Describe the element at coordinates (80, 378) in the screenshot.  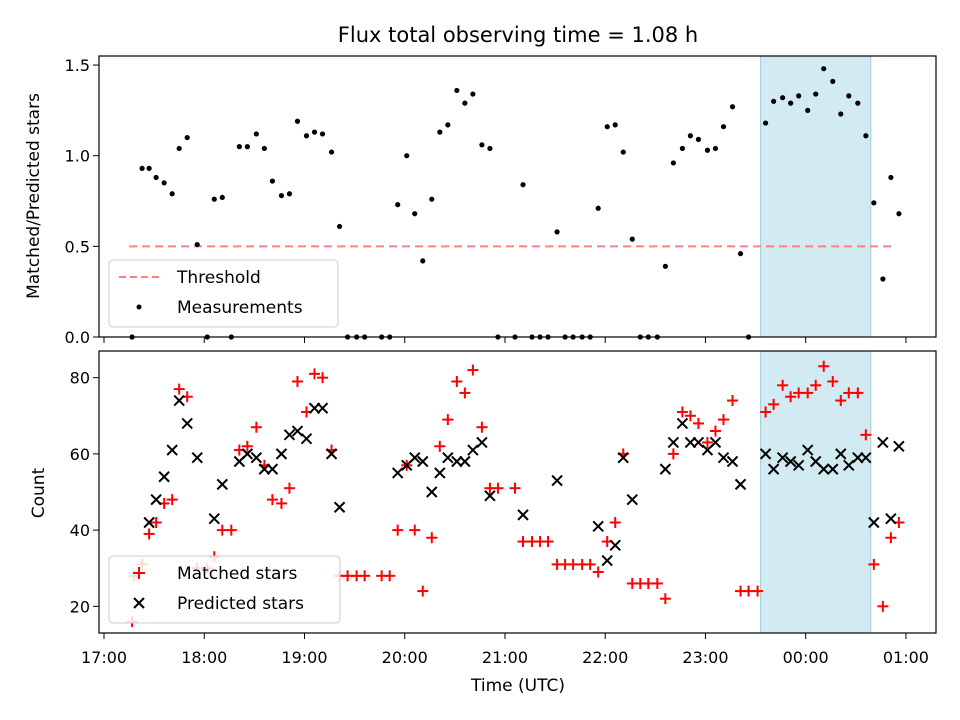
I see `bottom-ytick-label: 80` at that location.